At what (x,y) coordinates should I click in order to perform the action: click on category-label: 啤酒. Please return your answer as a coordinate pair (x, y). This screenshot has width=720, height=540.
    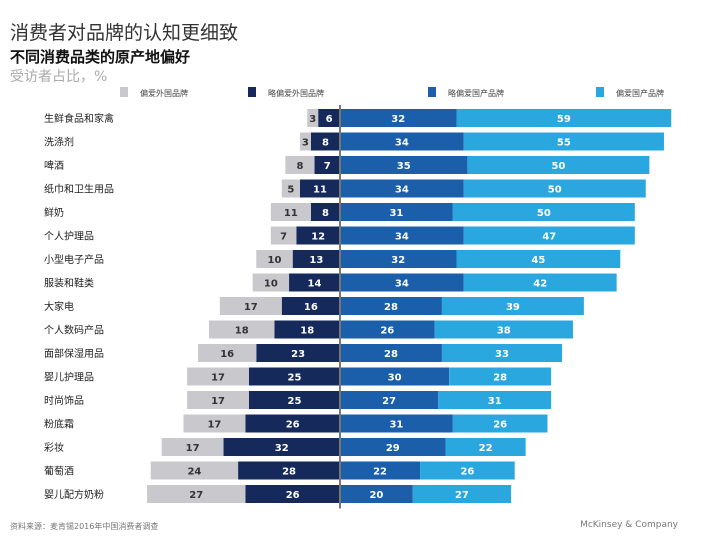
    Looking at the image, I should click on (54, 166).